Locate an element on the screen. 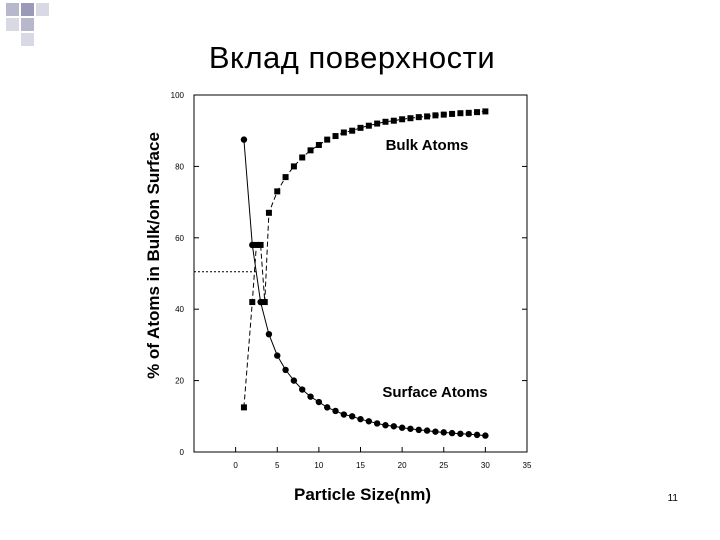 This screenshot has height=540, width=720. y-tick-label: 80 is located at coordinates (179, 166).